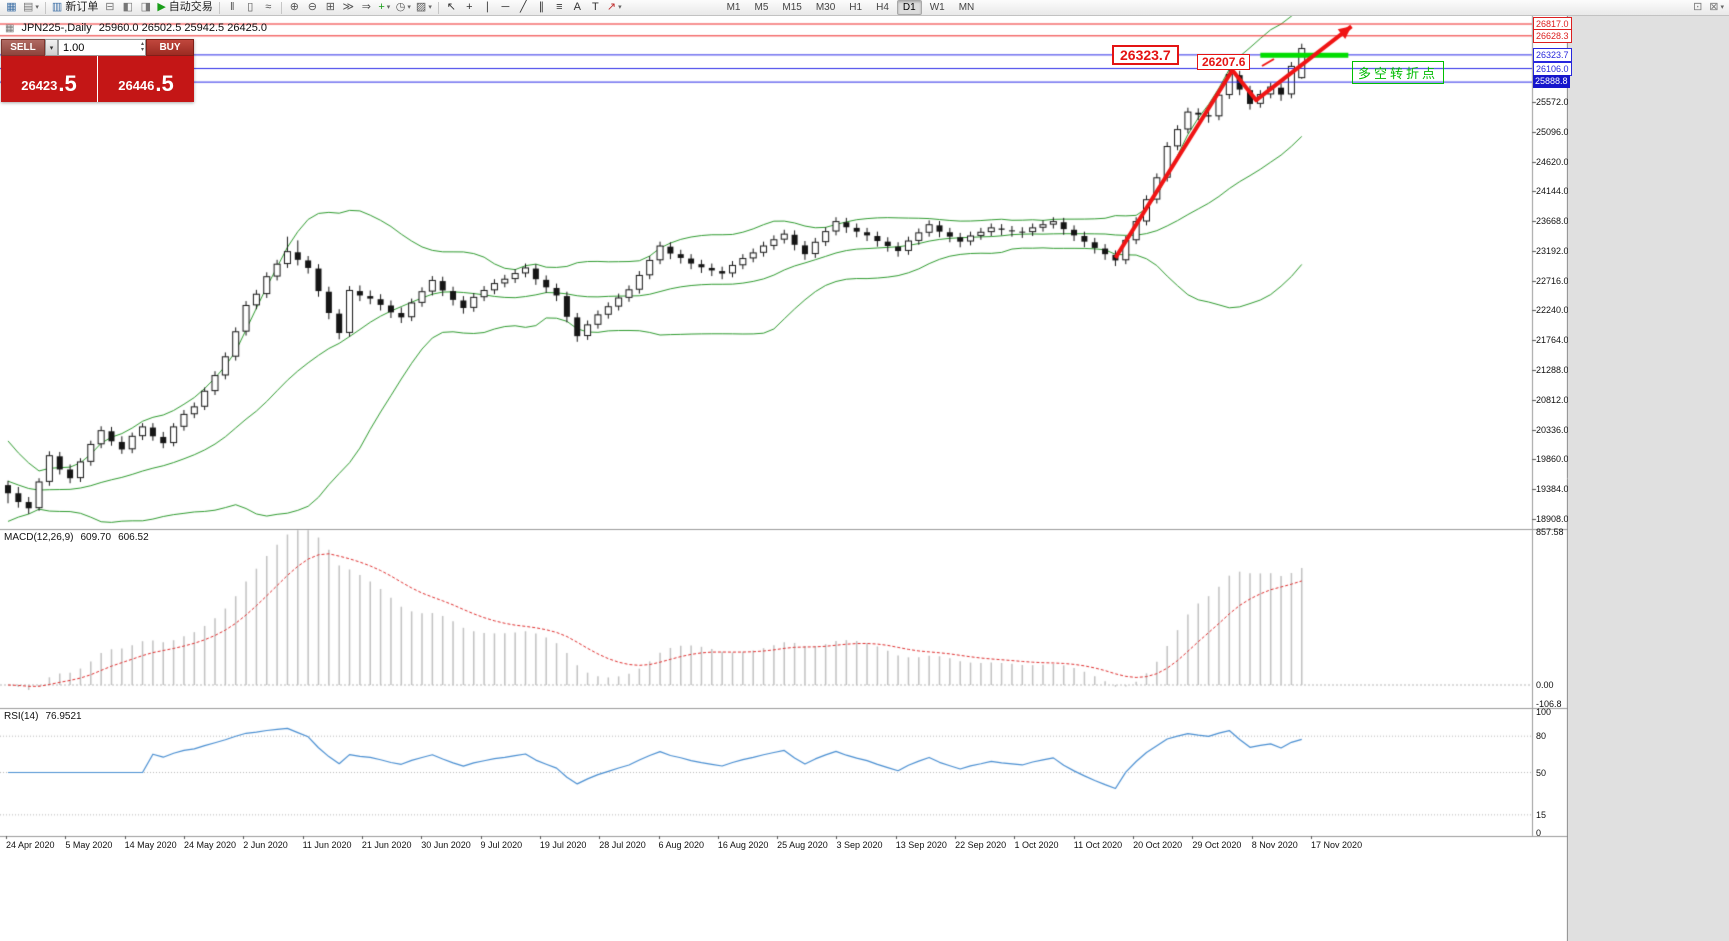 This screenshot has width=1729, height=941. What do you see at coordinates (1550, 532) in the screenshot?
I see `macd-axis-value: 857.58` at bounding box center [1550, 532].